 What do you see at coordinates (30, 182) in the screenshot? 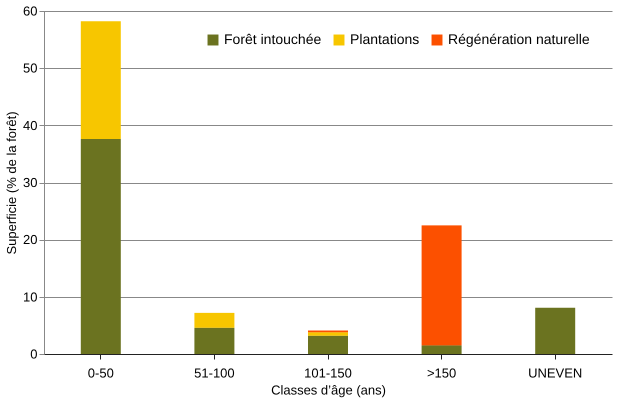
I see `y-tick-label: 30` at bounding box center [30, 182].